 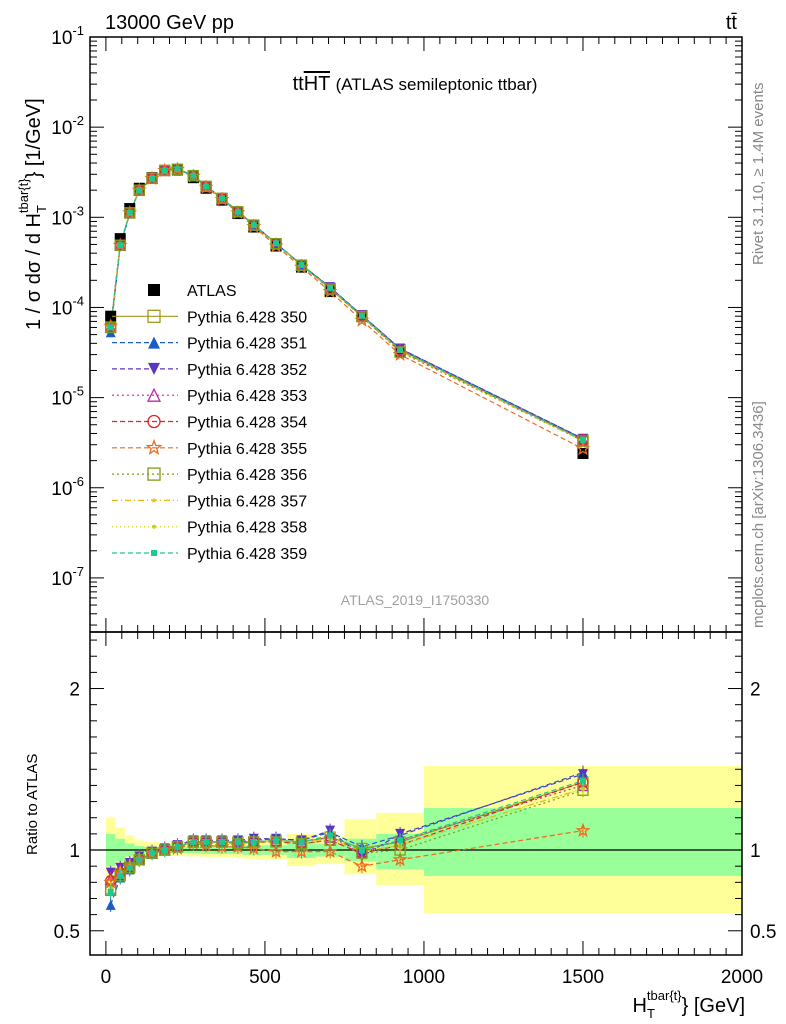 I want to click on legend-label: Pythia 6.428 351, so click(x=247, y=344).